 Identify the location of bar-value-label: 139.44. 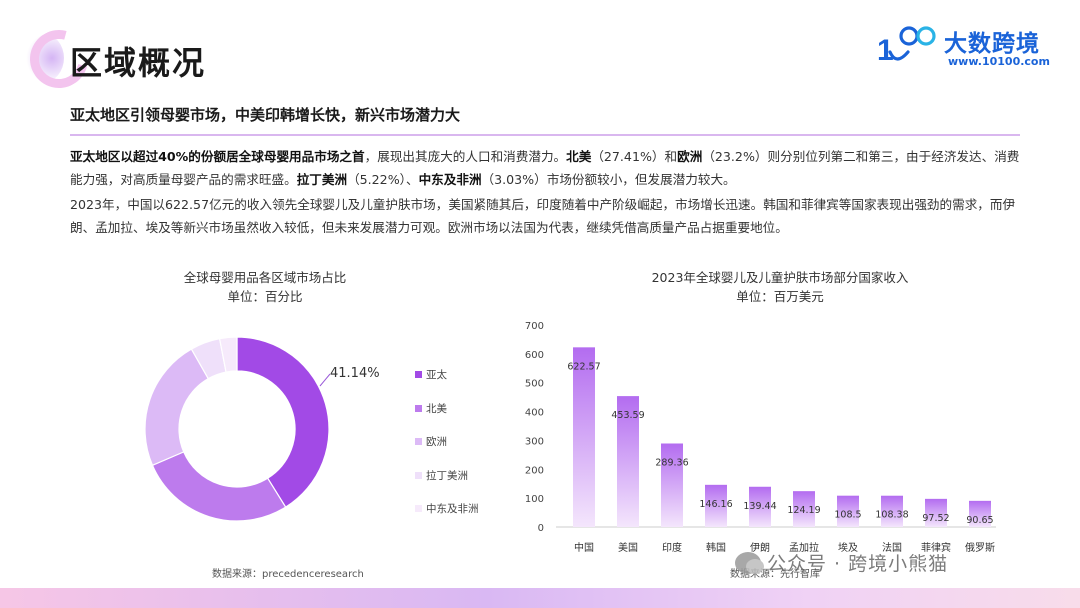
(759, 506).